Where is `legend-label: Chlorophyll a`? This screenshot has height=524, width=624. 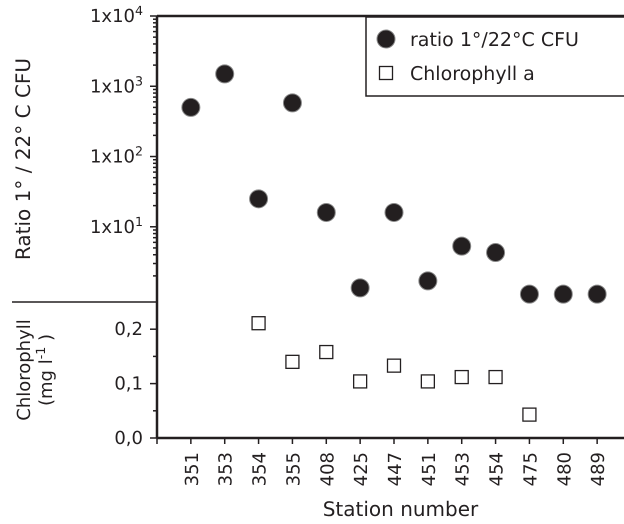 legend-label: Chlorophyll a is located at coordinates (472, 74).